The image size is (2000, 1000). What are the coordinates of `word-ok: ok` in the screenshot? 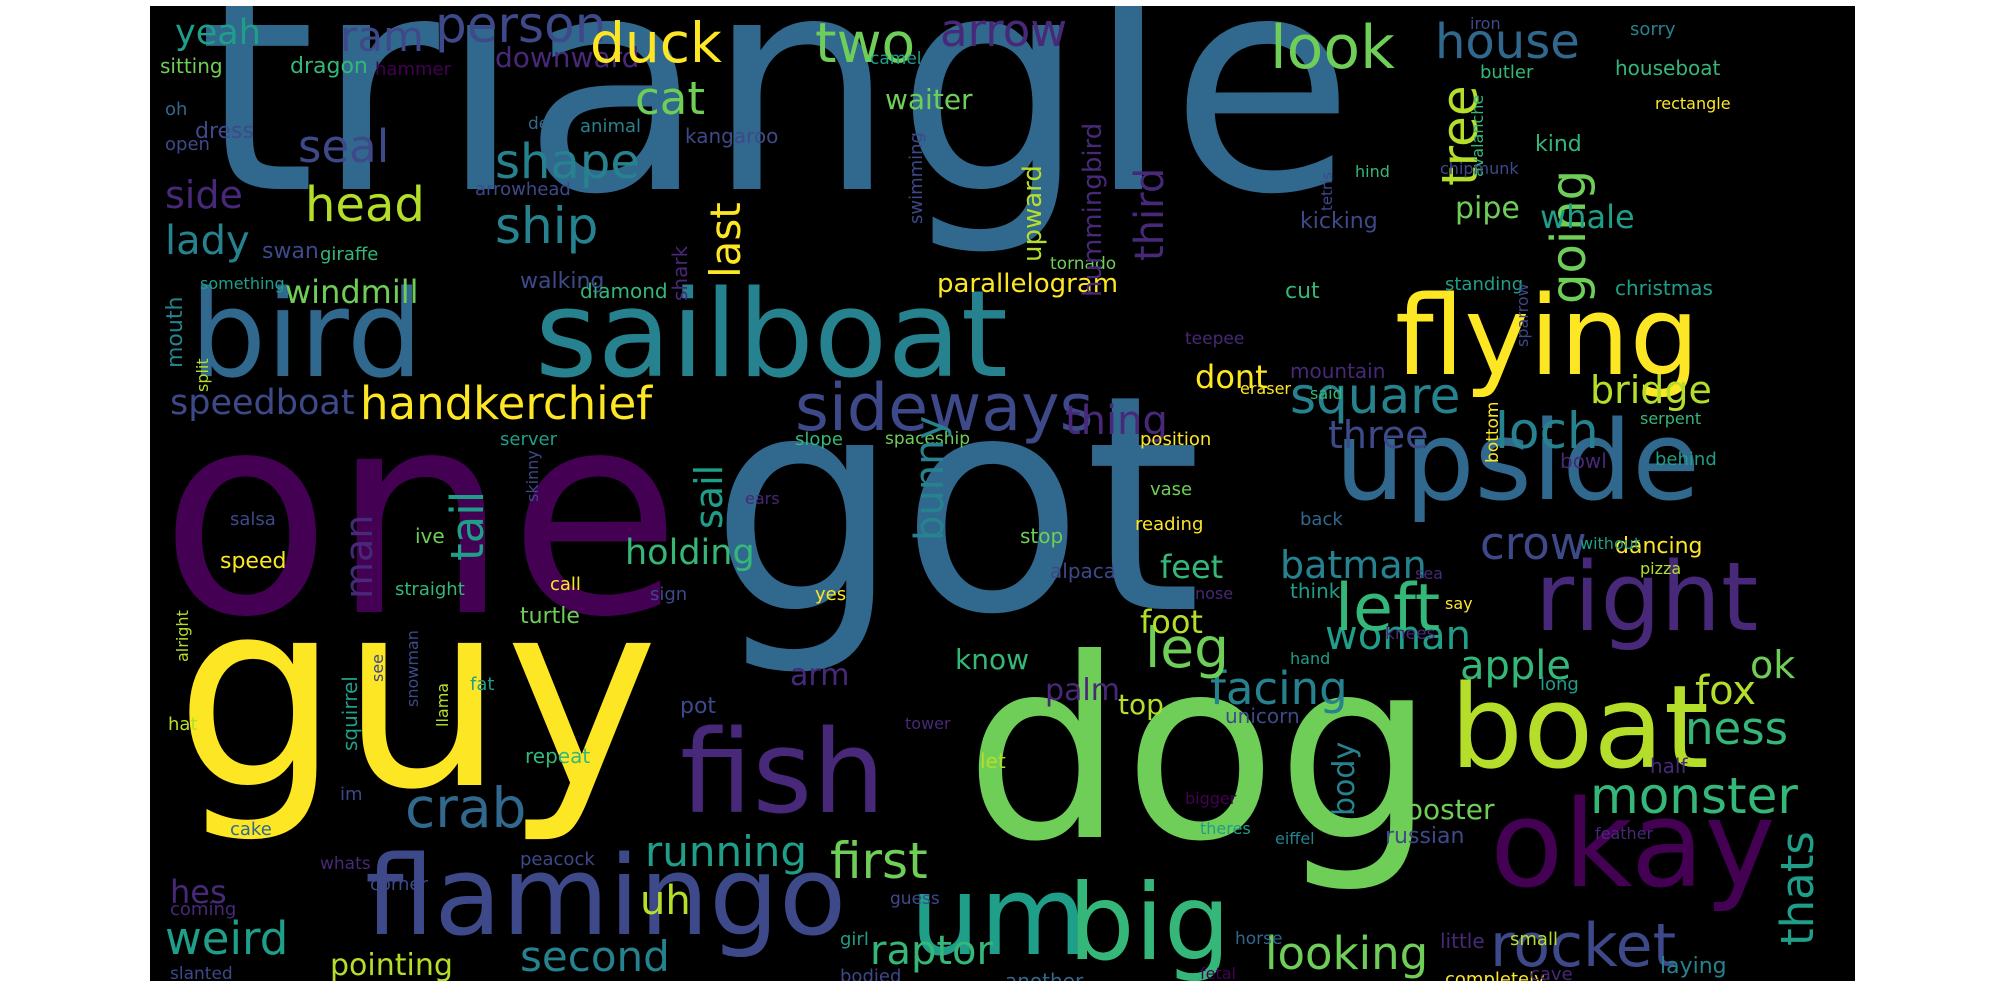 It's located at (1773, 665).